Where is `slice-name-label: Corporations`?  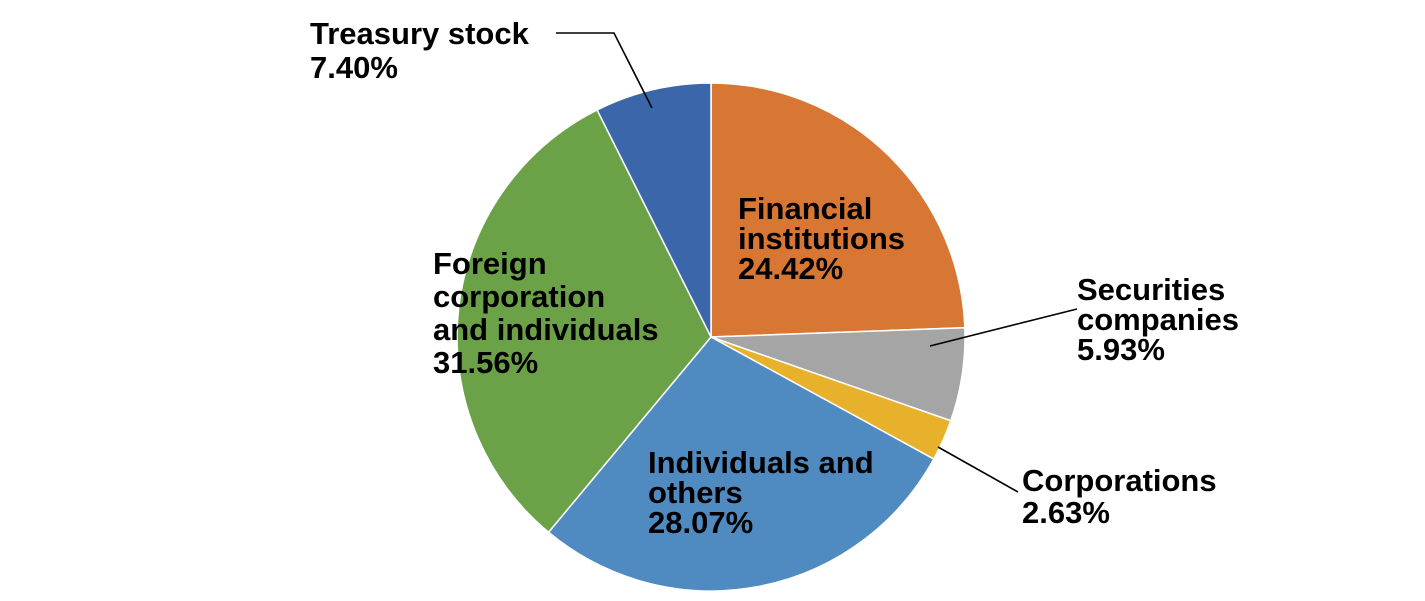
slice-name-label: Corporations is located at coordinates (1119, 480).